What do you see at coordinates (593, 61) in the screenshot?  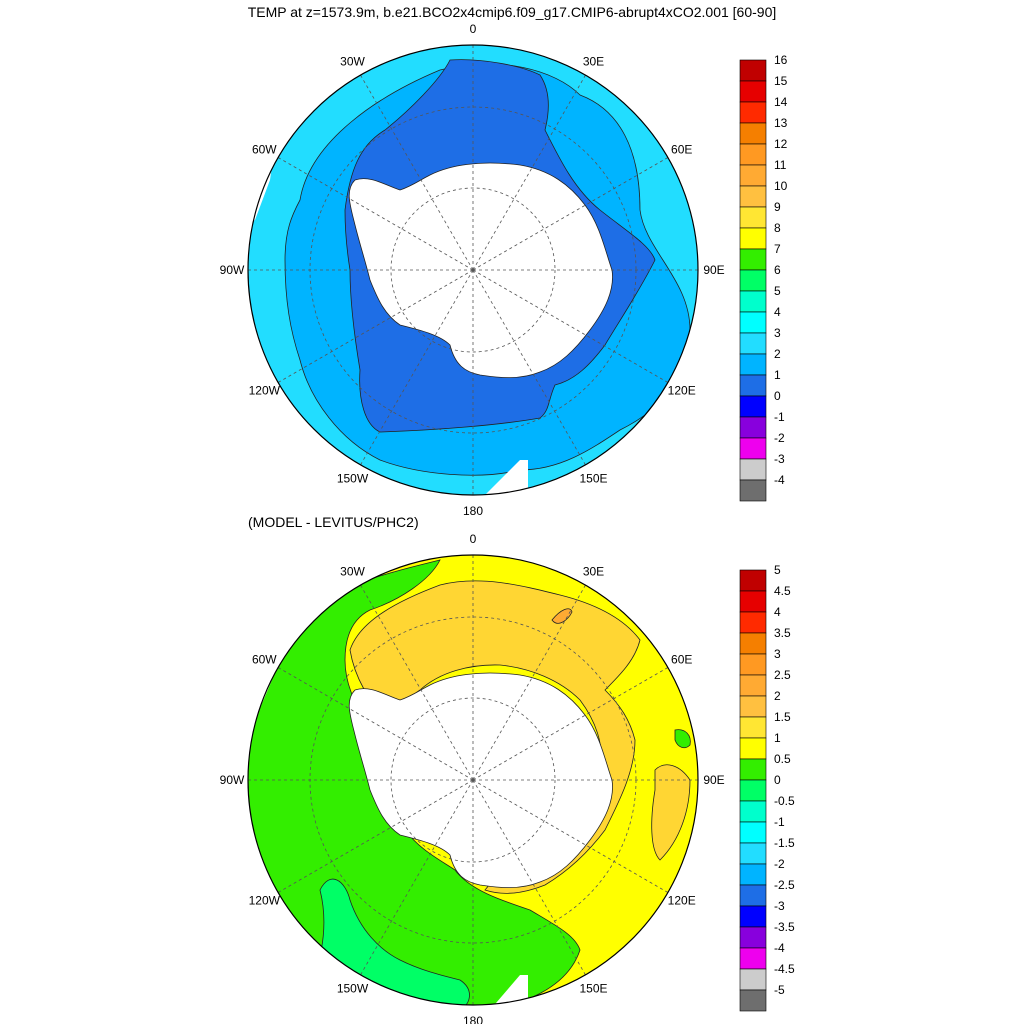 I see `temp-longitude-label: 30E` at bounding box center [593, 61].